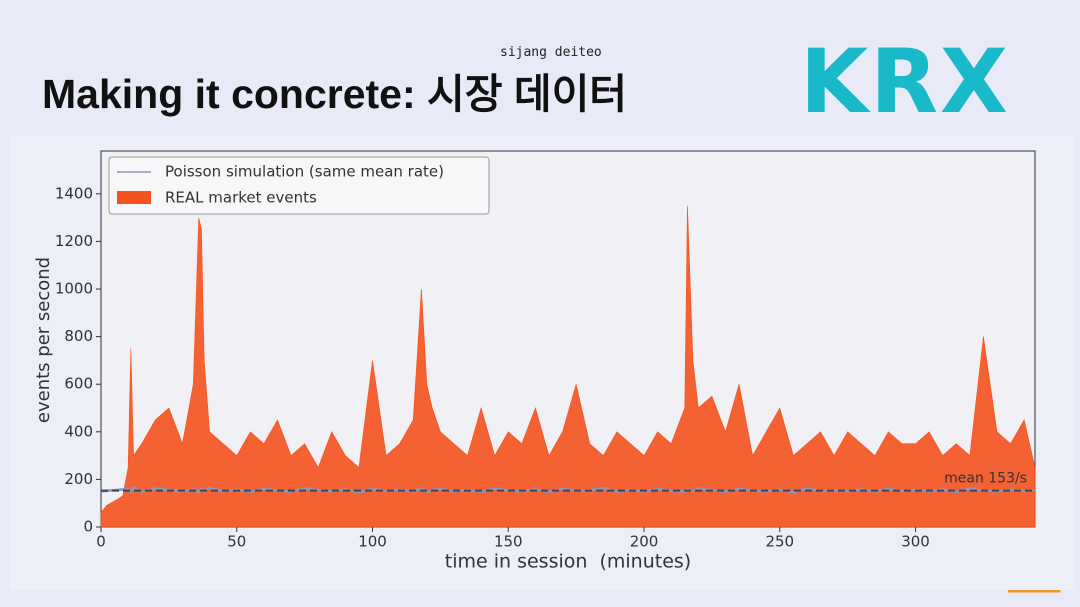 The width and height of the screenshot is (1080, 607). I want to click on x-tick-label: 300, so click(915, 542).